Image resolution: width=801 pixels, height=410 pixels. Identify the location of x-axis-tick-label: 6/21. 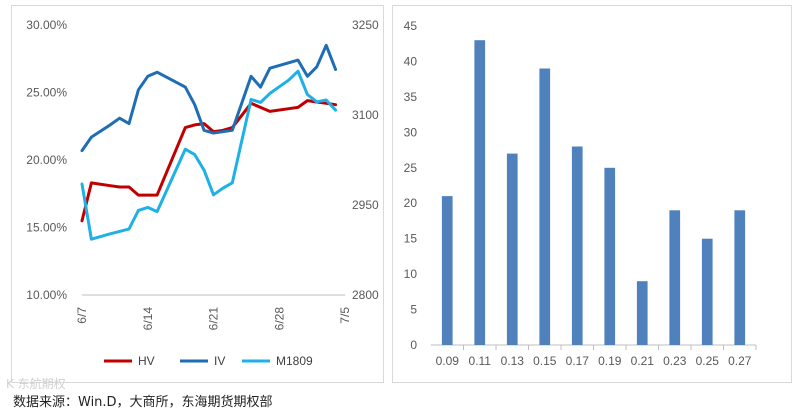
(214, 319).